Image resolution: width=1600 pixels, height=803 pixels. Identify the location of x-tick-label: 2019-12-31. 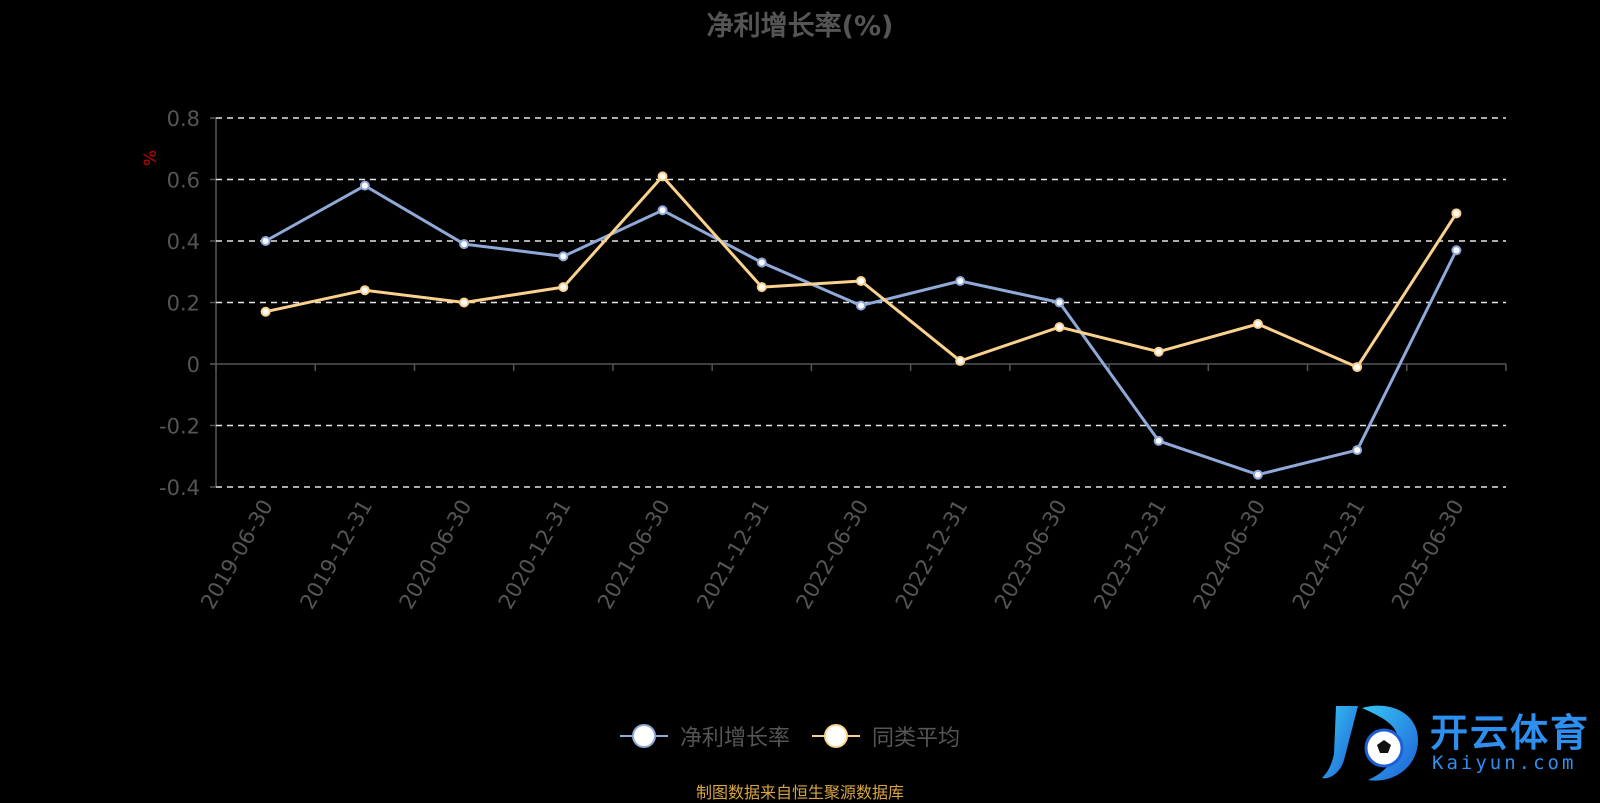
(336, 555).